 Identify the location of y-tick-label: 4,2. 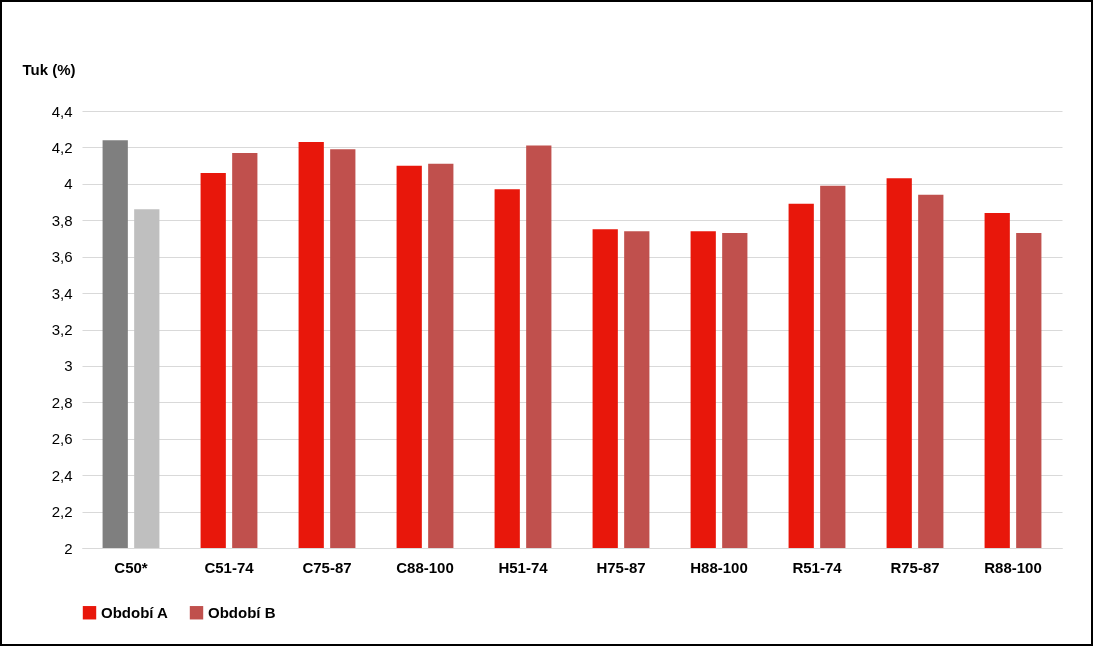
(62, 147).